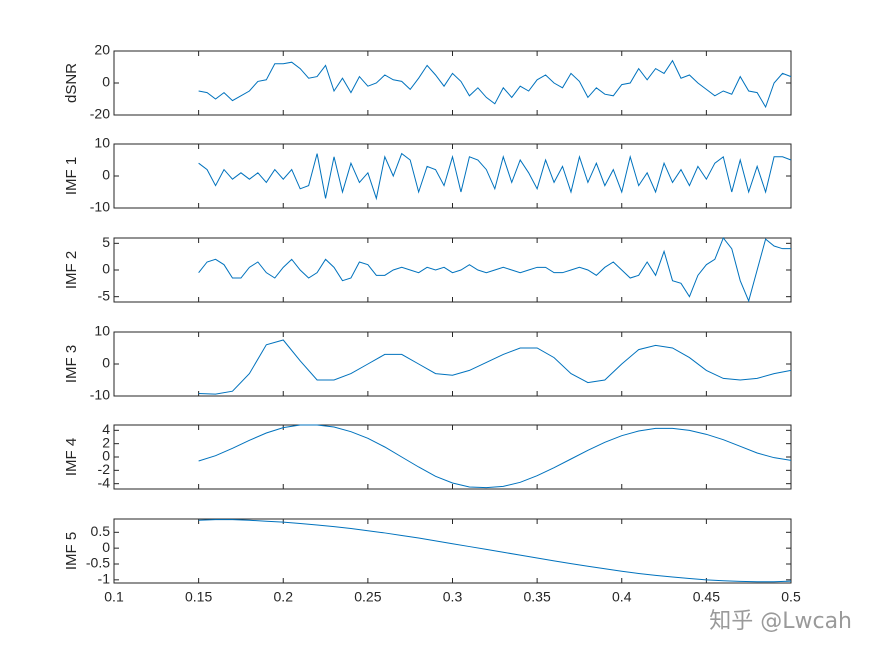 The image size is (875, 661). What do you see at coordinates (114, 597) in the screenshot?
I see `x-tick-label: 0.1` at bounding box center [114, 597].